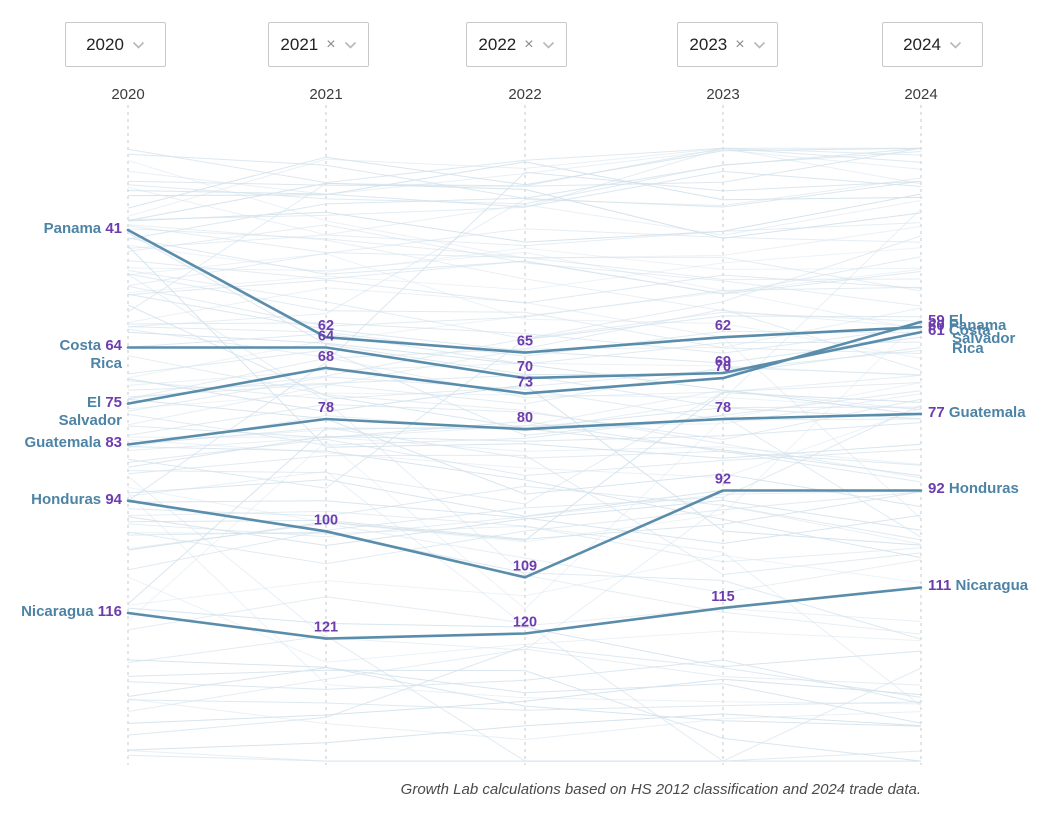 This screenshot has width=1052, height=822. I want to click on rank-value-label: 65, so click(525, 342).